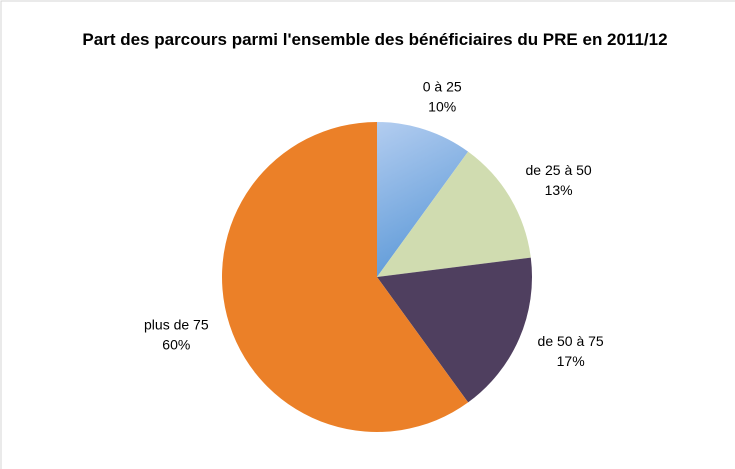 This screenshot has height=469, width=735. Describe the element at coordinates (571, 361) in the screenshot. I see `value-label: 17%` at that location.